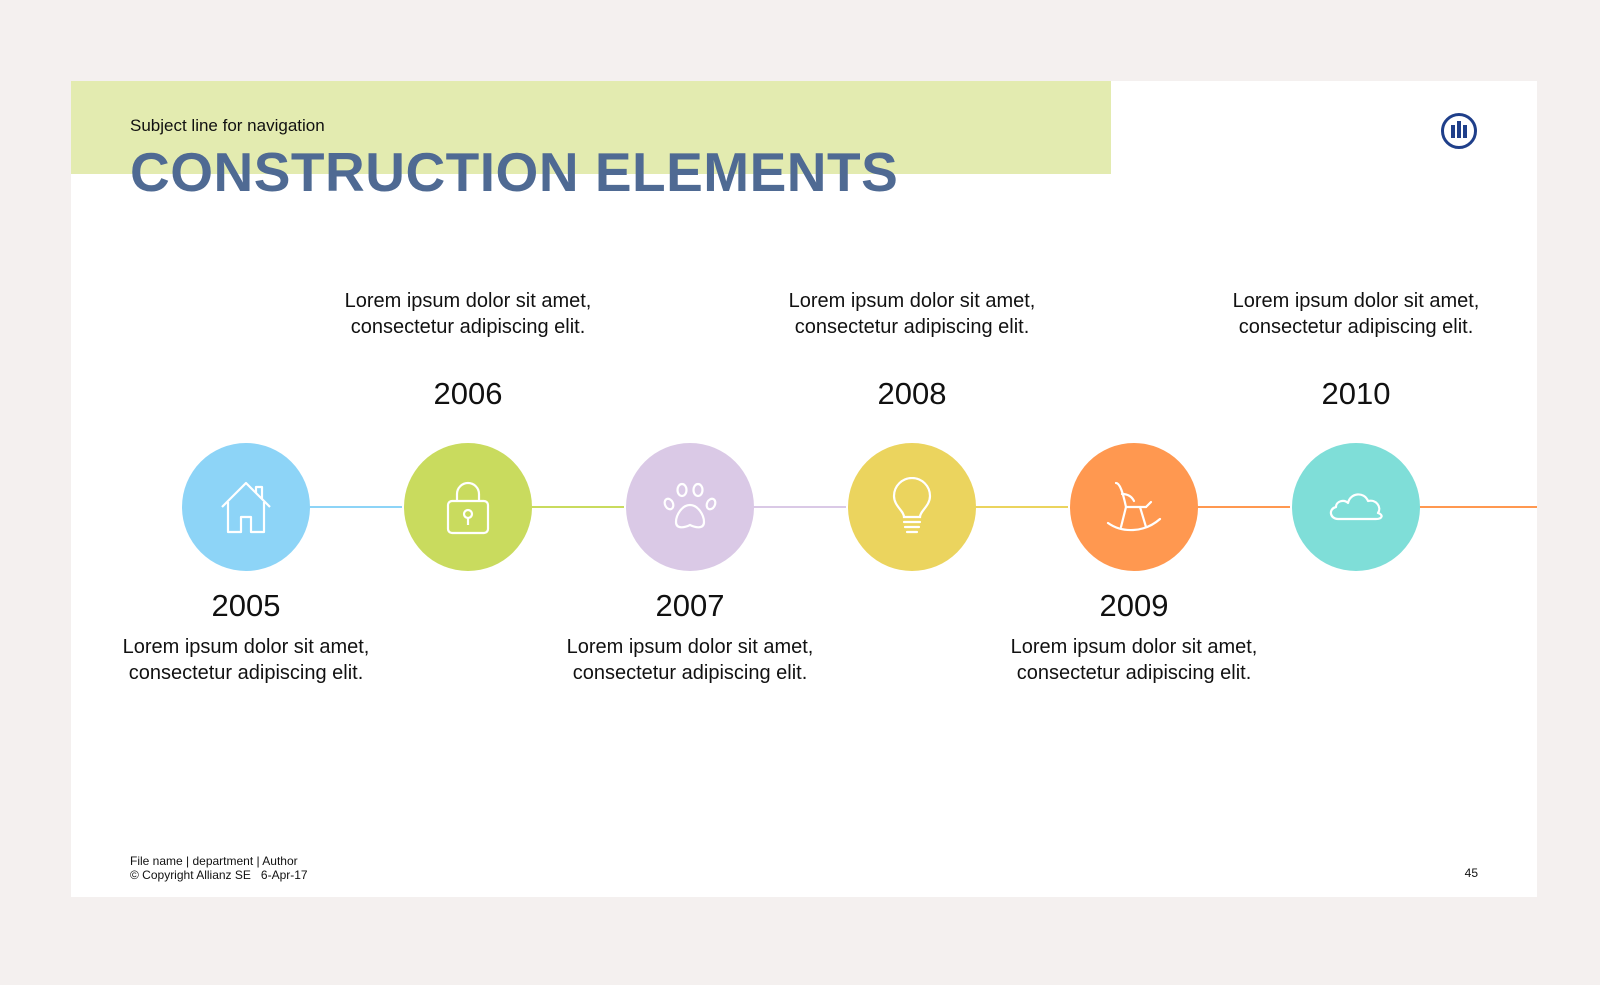  Describe the element at coordinates (591, 127) in the screenshot. I see `header-band` at that location.